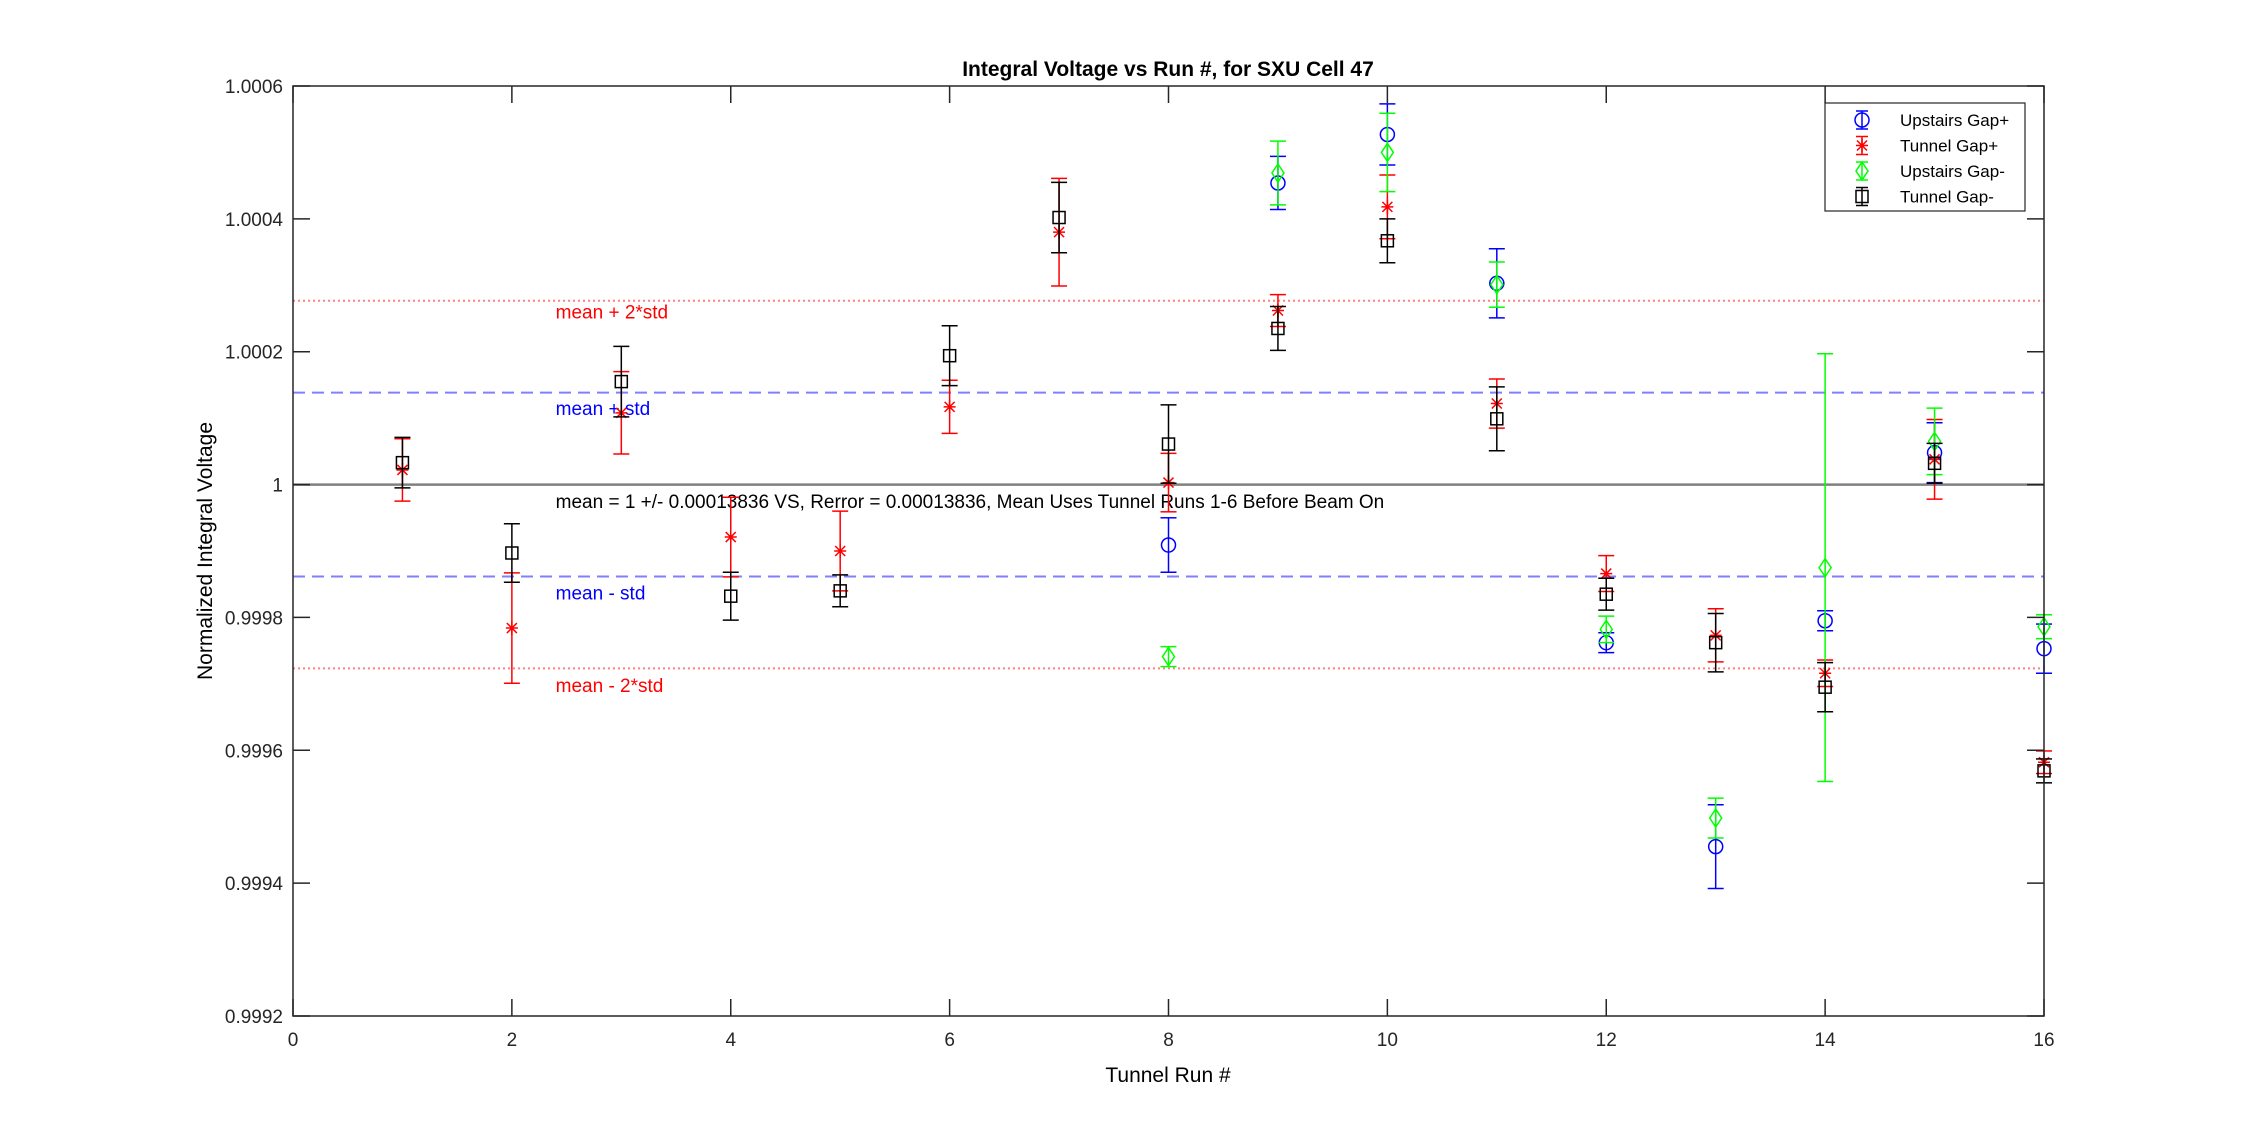 This screenshot has height=1148, width=2258. What do you see at coordinates (254, 618) in the screenshot?
I see `y-tick-label: 0.9998` at bounding box center [254, 618].